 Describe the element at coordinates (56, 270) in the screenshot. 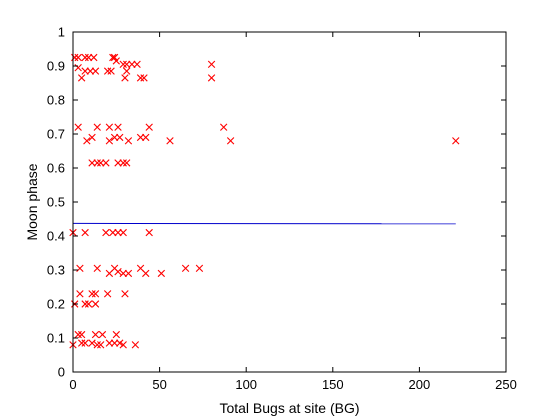

I see `y-tick-label: 0.3` at that location.